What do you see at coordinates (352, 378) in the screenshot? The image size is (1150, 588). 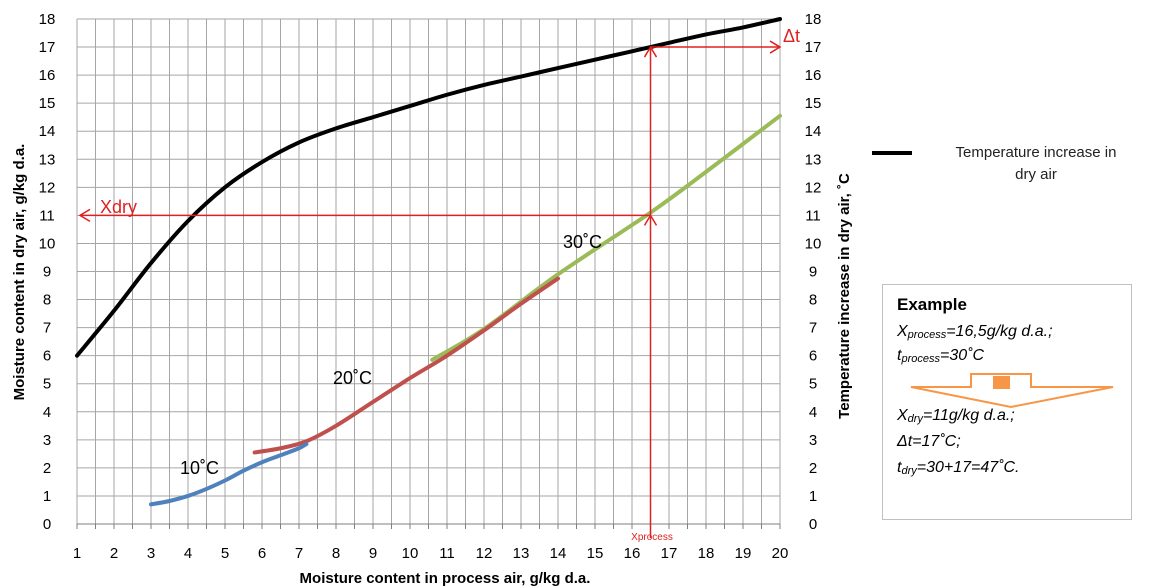 I see `series-label-20c: 20˚C` at bounding box center [352, 378].